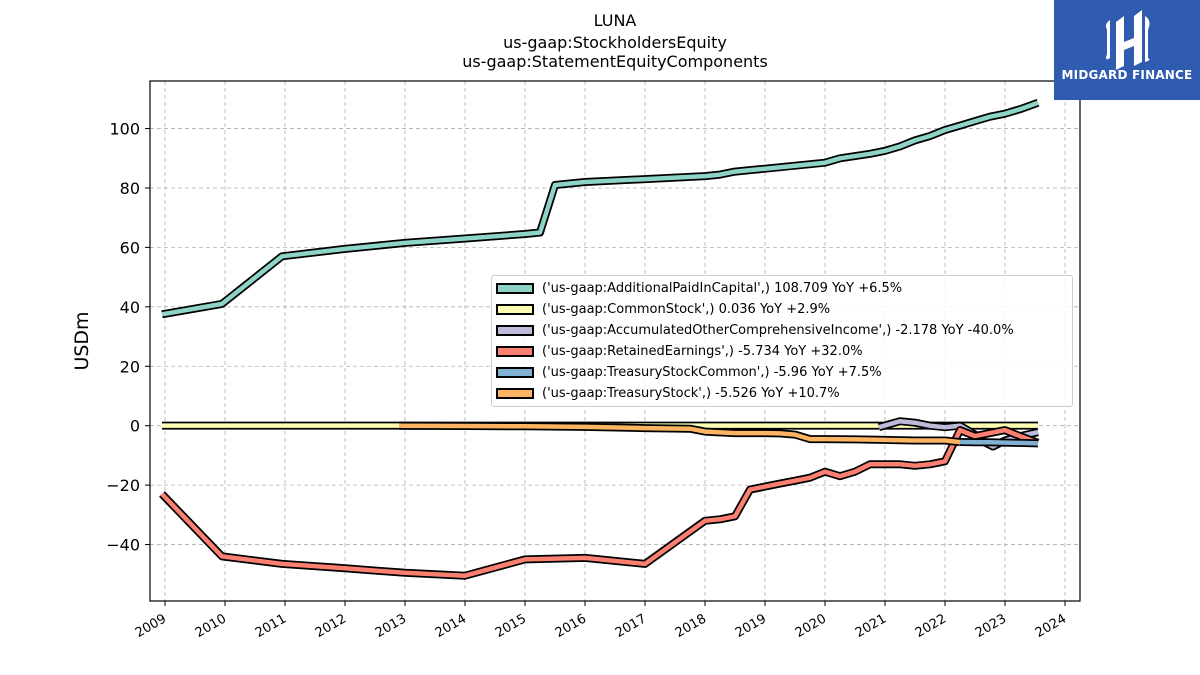  I want to click on x-tick-label: 2011, so click(271, 626).